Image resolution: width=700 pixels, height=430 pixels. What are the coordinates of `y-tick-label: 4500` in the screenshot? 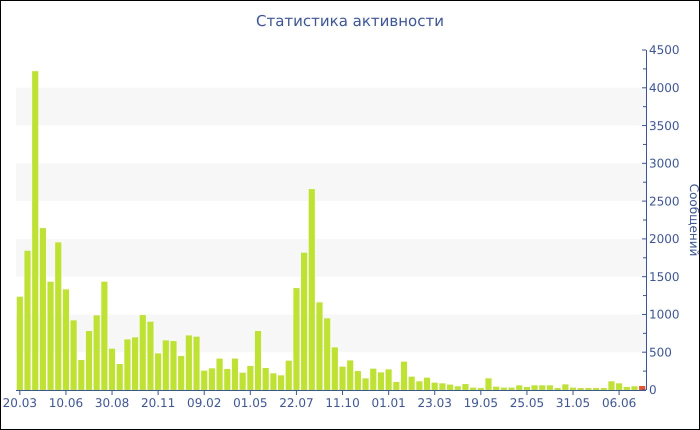 It's located at (664, 50).